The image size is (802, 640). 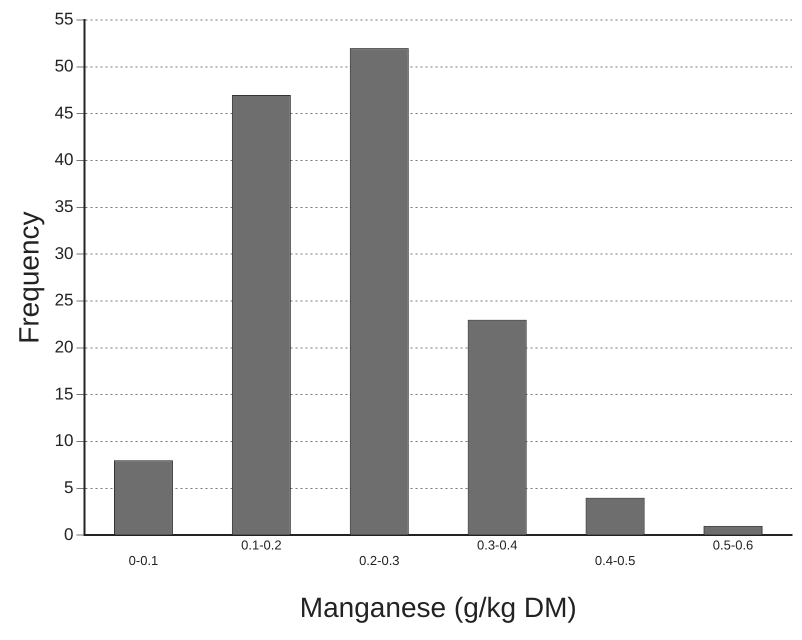 What do you see at coordinates (64, 206) in the screenshot?
I see `y-tick-label: 35` at bounding box center [64, 206].